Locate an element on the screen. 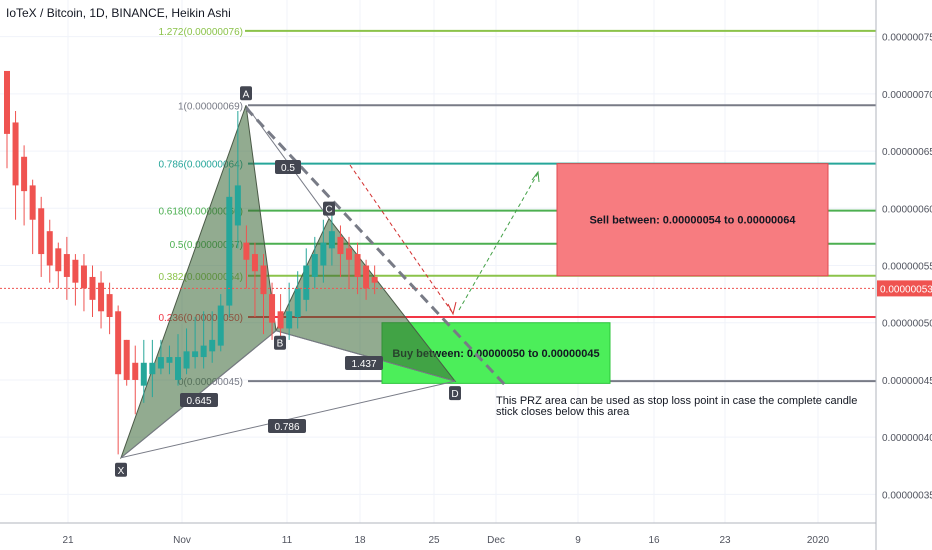 This screenshot has width=932, height=550. sell-zone-label: Sell between: 0.00000054 to 0.00000064 is located at coordinates (692, 221).